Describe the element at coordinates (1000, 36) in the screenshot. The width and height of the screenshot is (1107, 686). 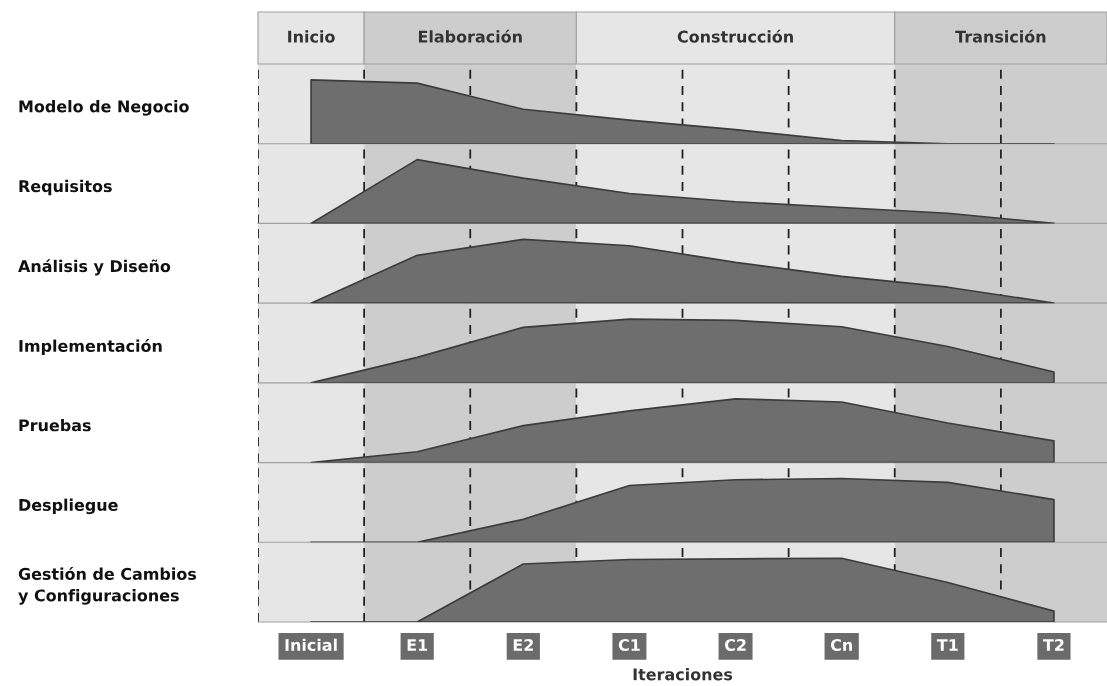
I see `band-label: Transición` at that location.